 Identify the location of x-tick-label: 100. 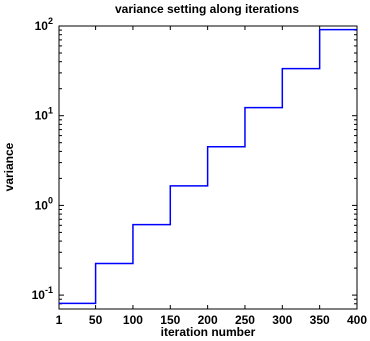
(133, 320).